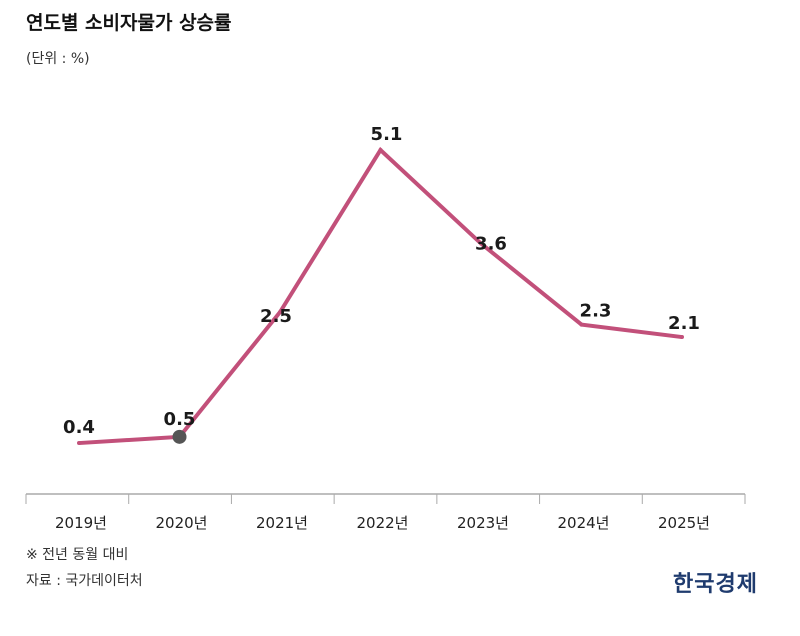  I want to click on data-label: 3.6, so click(491, 244).